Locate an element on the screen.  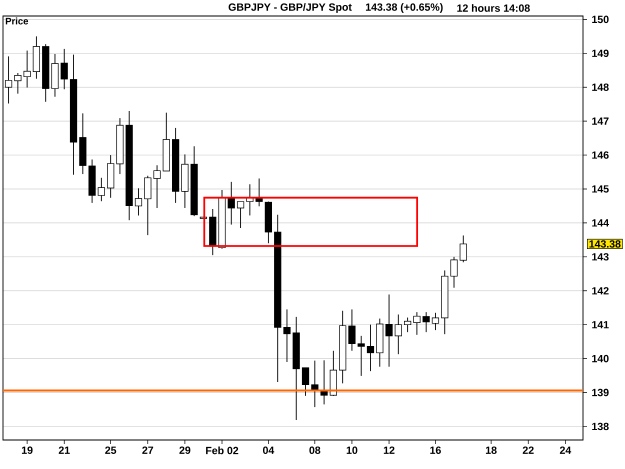
x-tick-label: 27 is located at coordinates (148, 450).